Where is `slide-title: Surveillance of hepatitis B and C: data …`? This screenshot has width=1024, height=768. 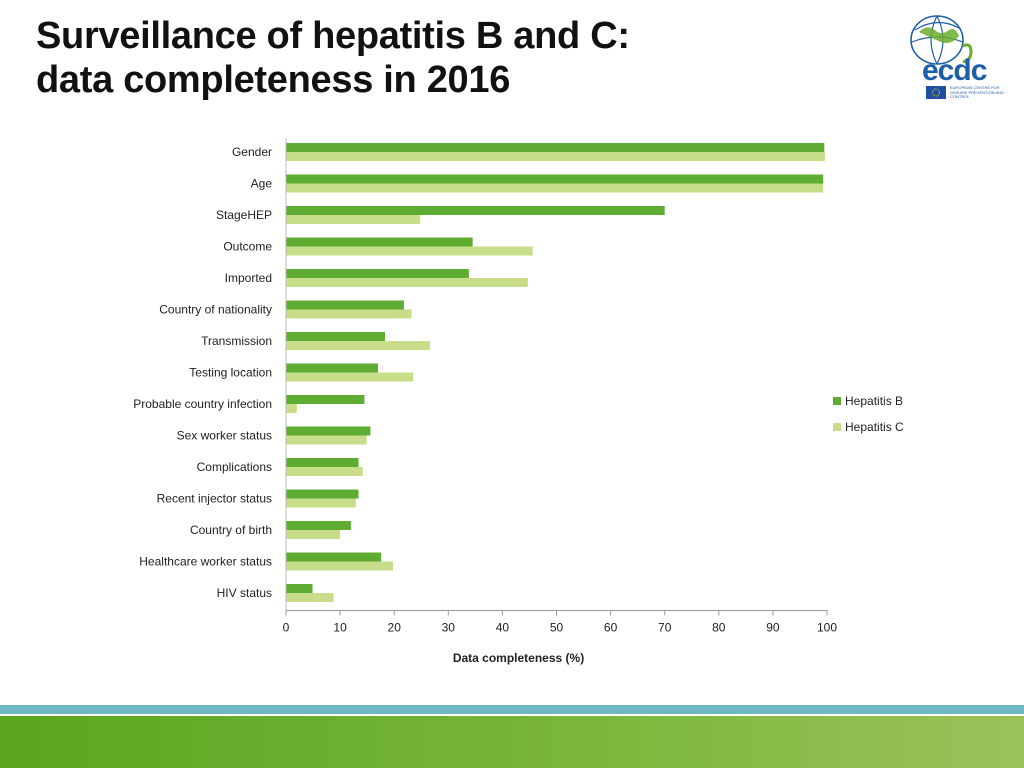 slide-title: Surveillance of hepatitis B and C: data … is located at coordinates (333, 58).